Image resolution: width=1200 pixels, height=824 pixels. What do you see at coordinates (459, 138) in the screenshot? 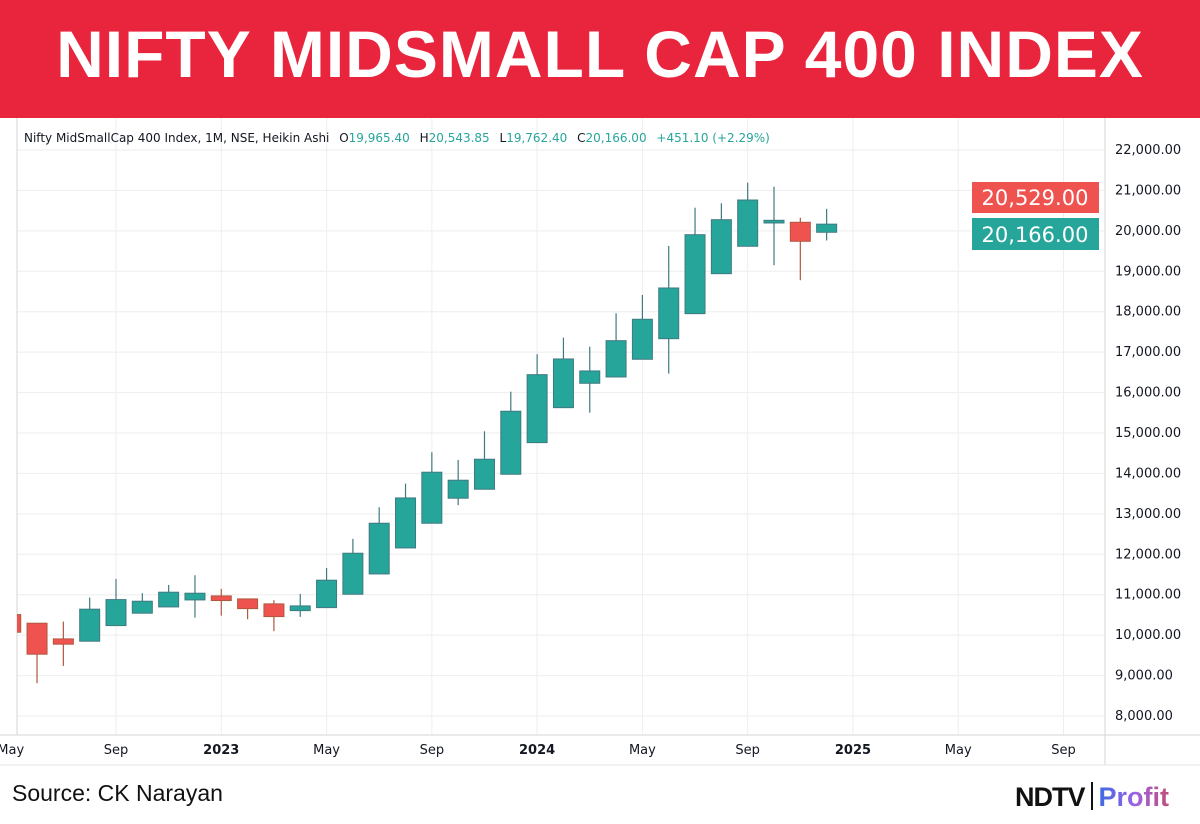
I see `high-value: 20,543.85` at bounding box center [459, 138].